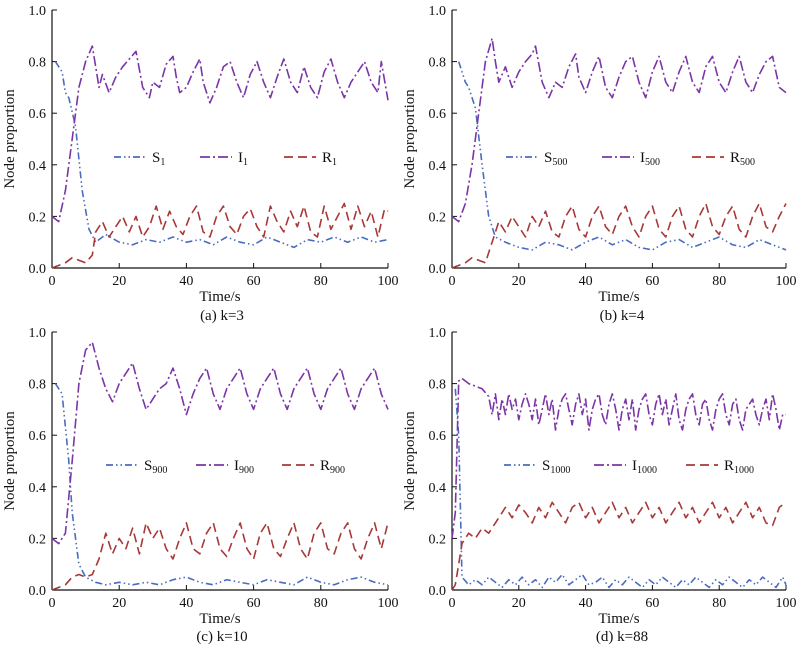 The image size is (800, 654). Describe the element at coordinates (244, 467) in the screenshot. I see `legend-label: I900` at that location.